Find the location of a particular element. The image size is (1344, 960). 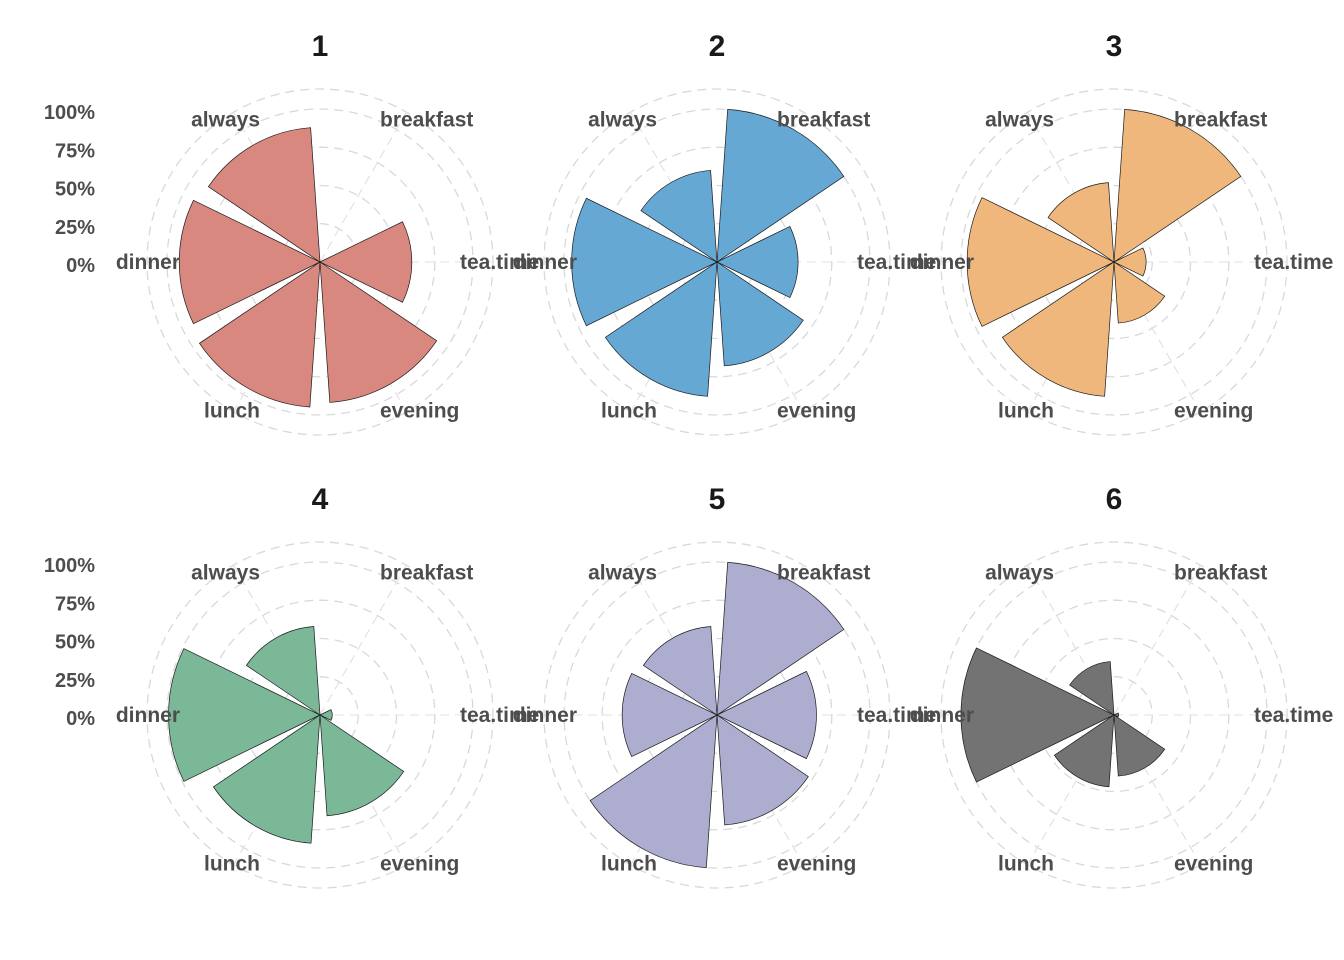

panel-title: 2 is located at coordinates (717, 46).